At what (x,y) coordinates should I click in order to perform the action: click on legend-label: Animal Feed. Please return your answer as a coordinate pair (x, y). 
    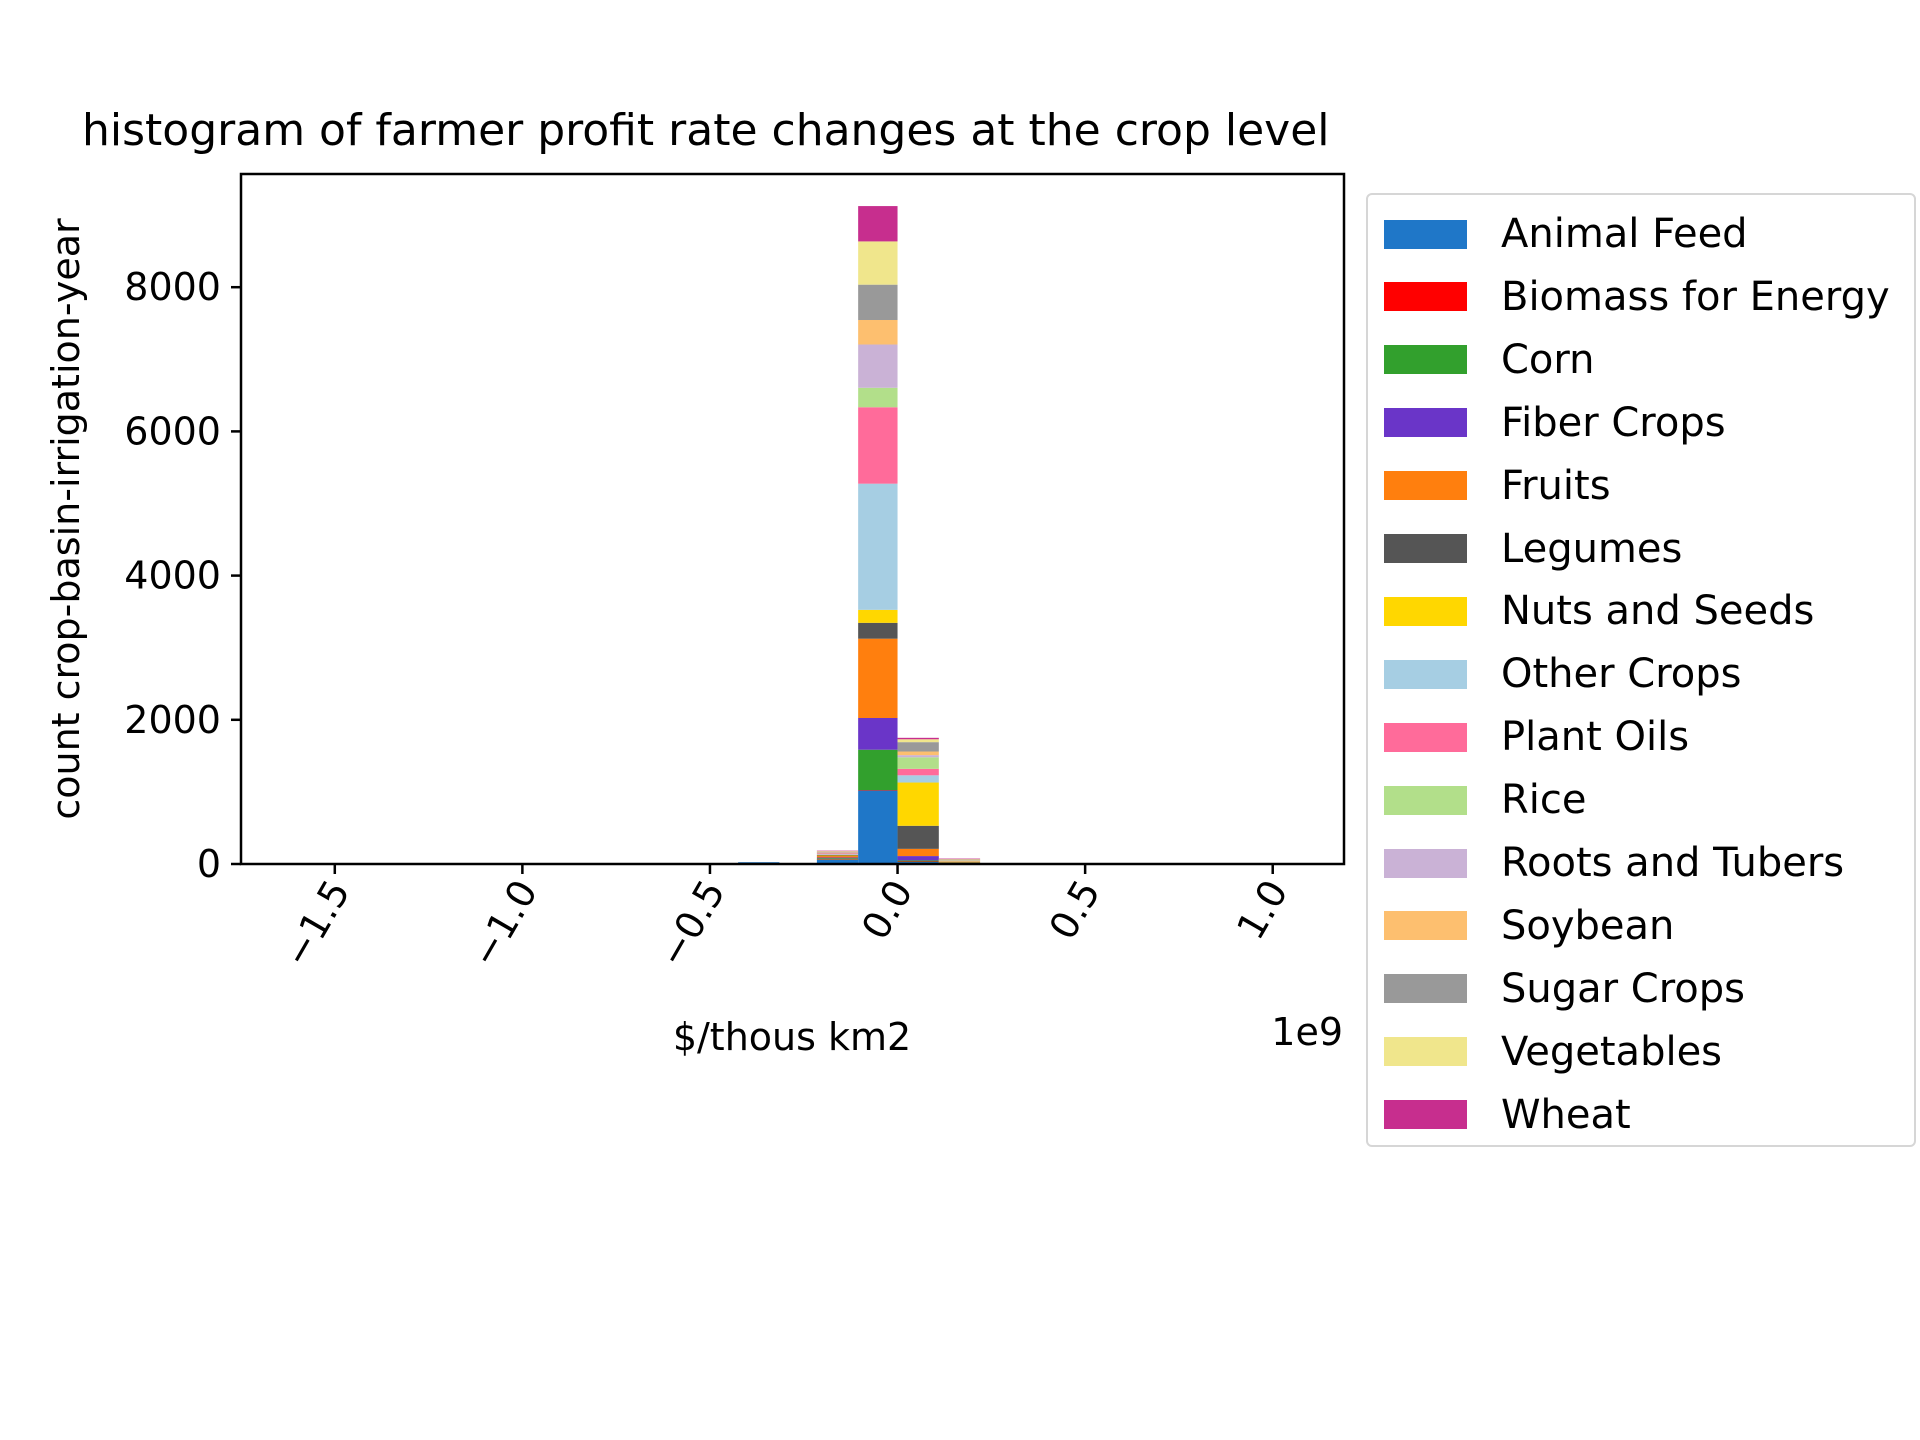
    Looking at the image, I should click on (1624, 234).